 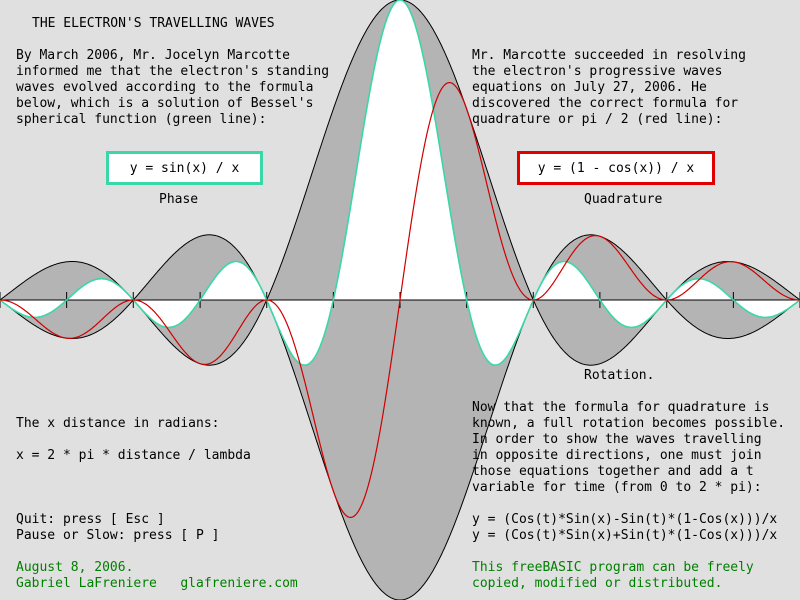 I want to click on right-intro-line: equations on July 27, 2006. He, so click(x=589, y=87).